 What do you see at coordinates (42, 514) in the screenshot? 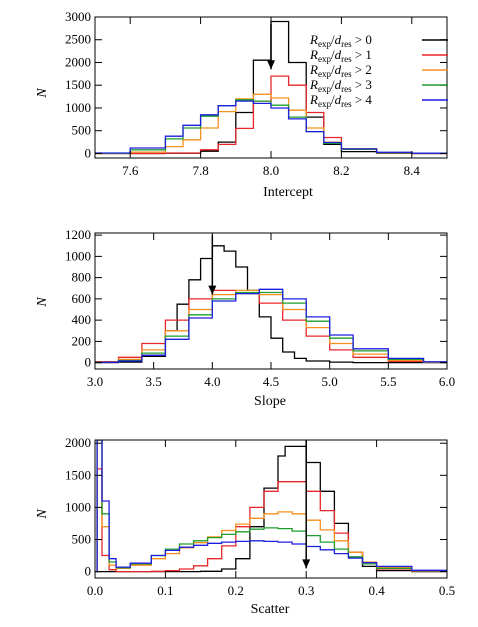
I see `scatter-y-axis-title: N` at bounding box center [42, 514].